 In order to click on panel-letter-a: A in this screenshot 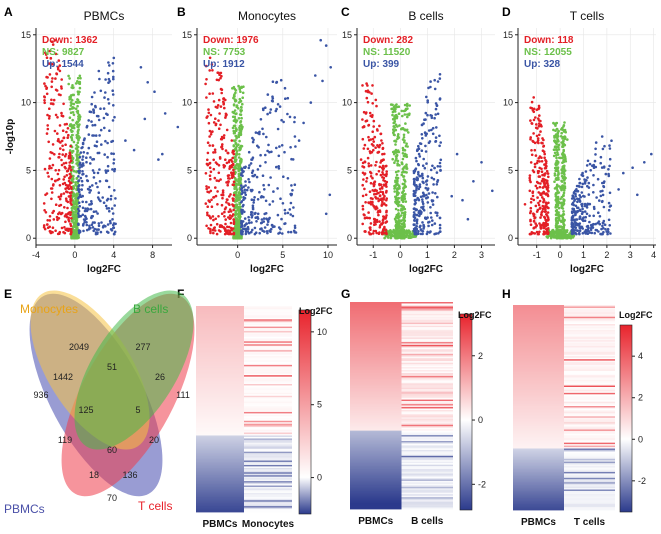, I will do `click(8, 12)`.